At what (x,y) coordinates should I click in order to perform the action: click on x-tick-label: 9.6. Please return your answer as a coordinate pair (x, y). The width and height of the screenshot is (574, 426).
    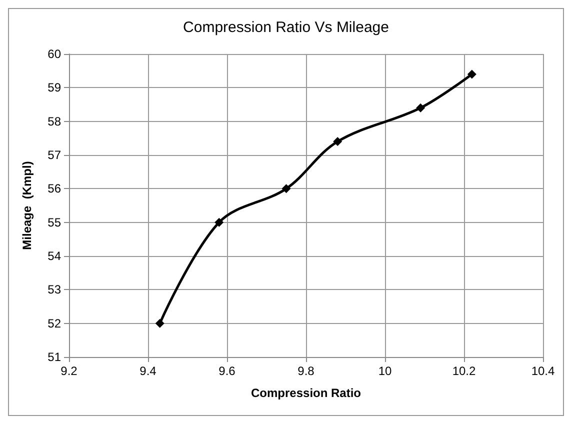
    Looking at the image, I should click on (227, 371).